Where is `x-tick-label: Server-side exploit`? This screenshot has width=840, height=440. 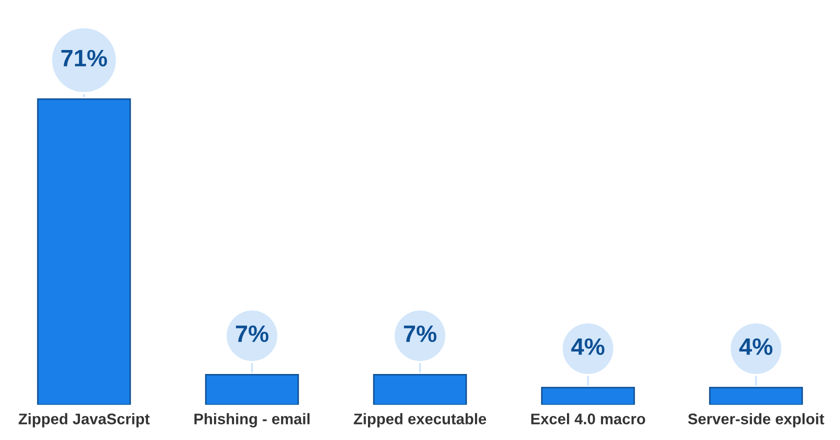 x-tick-label: Server-side exploit is located at coordinates (756, 420).